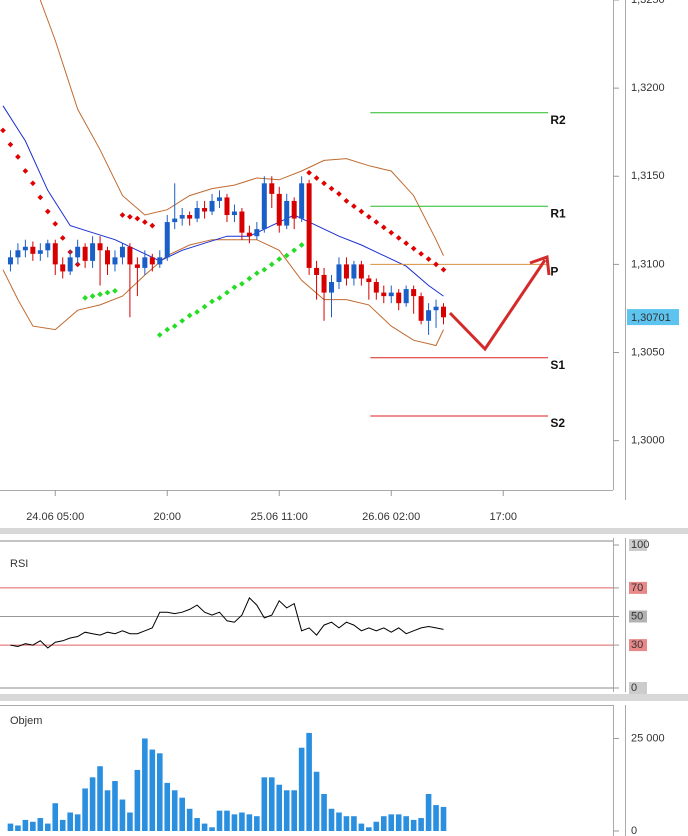 This screenshot has height=836, width=688. Describe the element at coordinates (540, 265) in the screenshot. I see `forecast-arrowhead` at that location.